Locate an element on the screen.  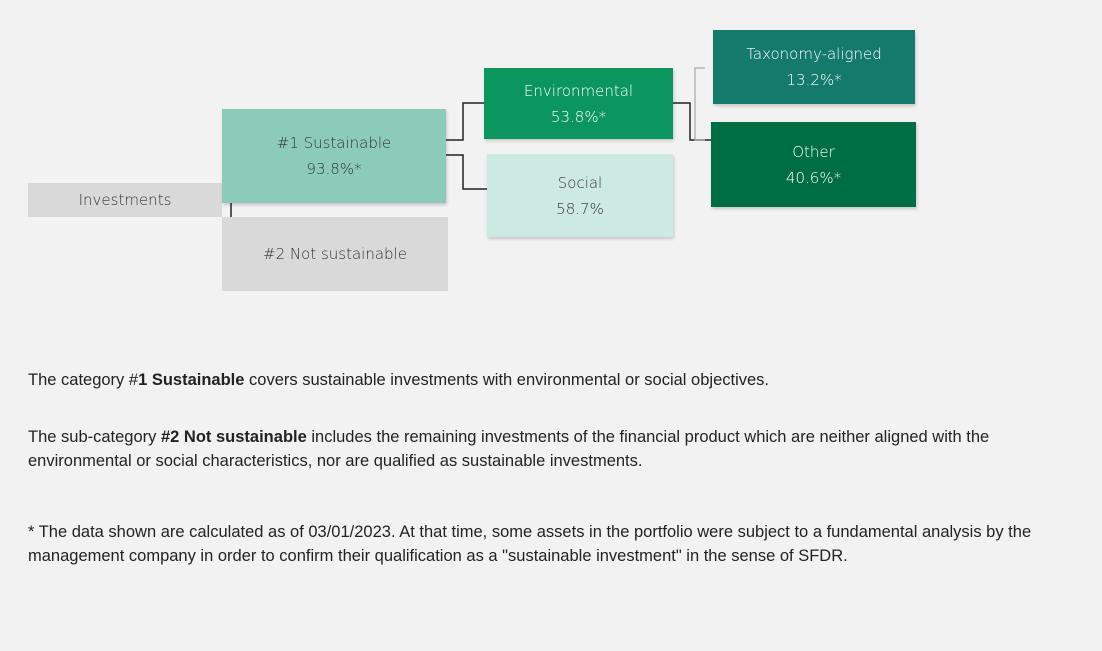
node-value: 53.8%* is located at coordinates (578, 116).